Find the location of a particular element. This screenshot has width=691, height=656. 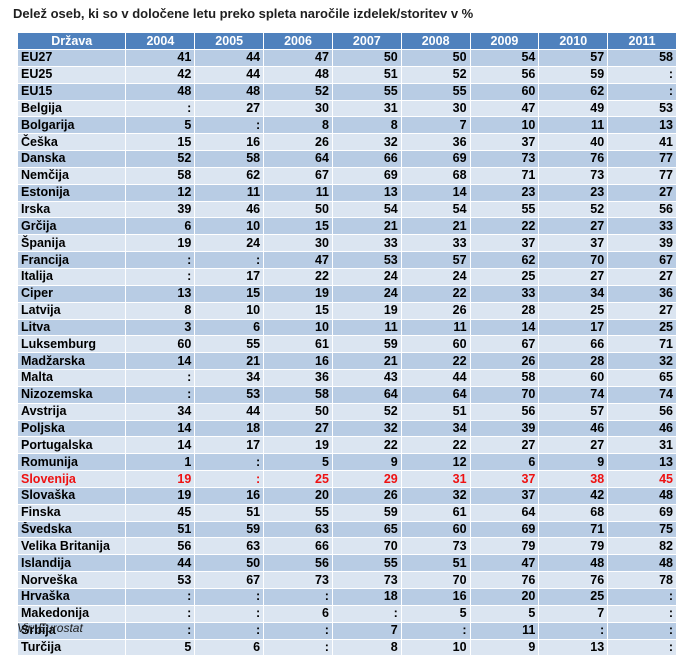

table-row: Srbija:::7:11:: is located at coordinates (346, 630).